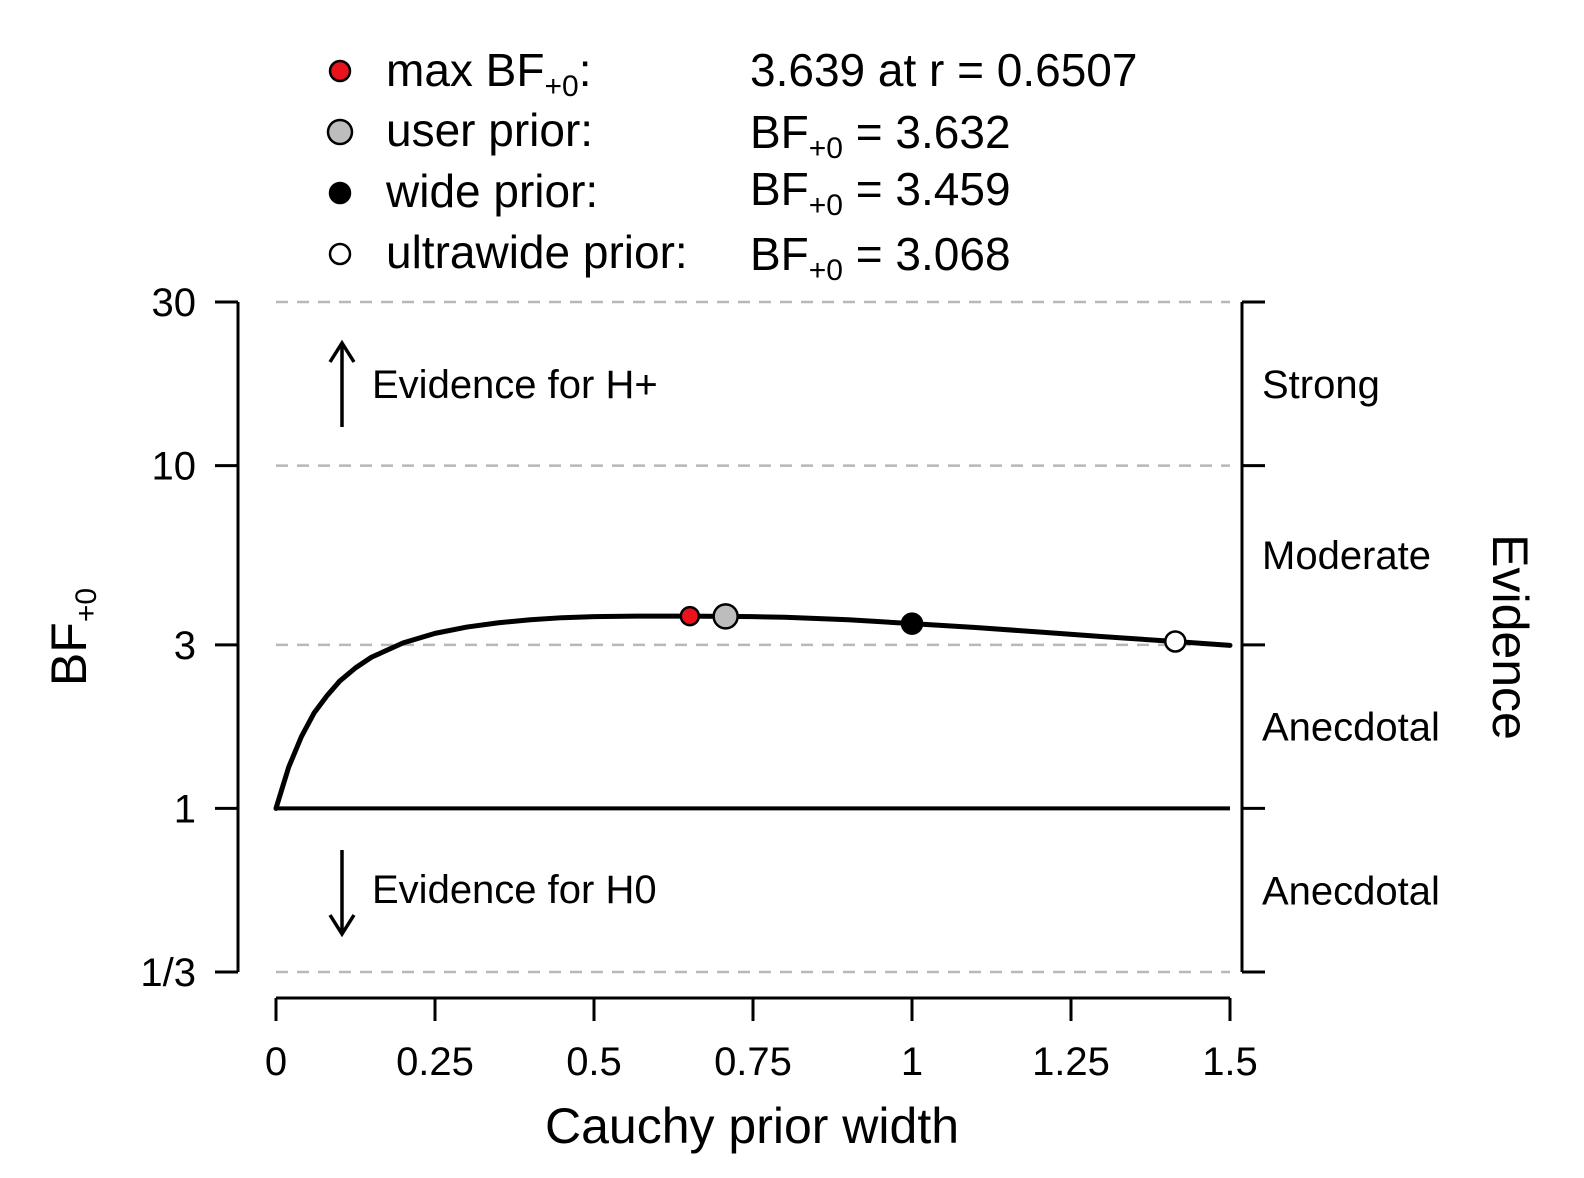 This screenshot has height=1178, width=1584. Describe the element at coordinates (168, 973) in the screenshot. I see `y-tick-label-0: 1/3` at that location.